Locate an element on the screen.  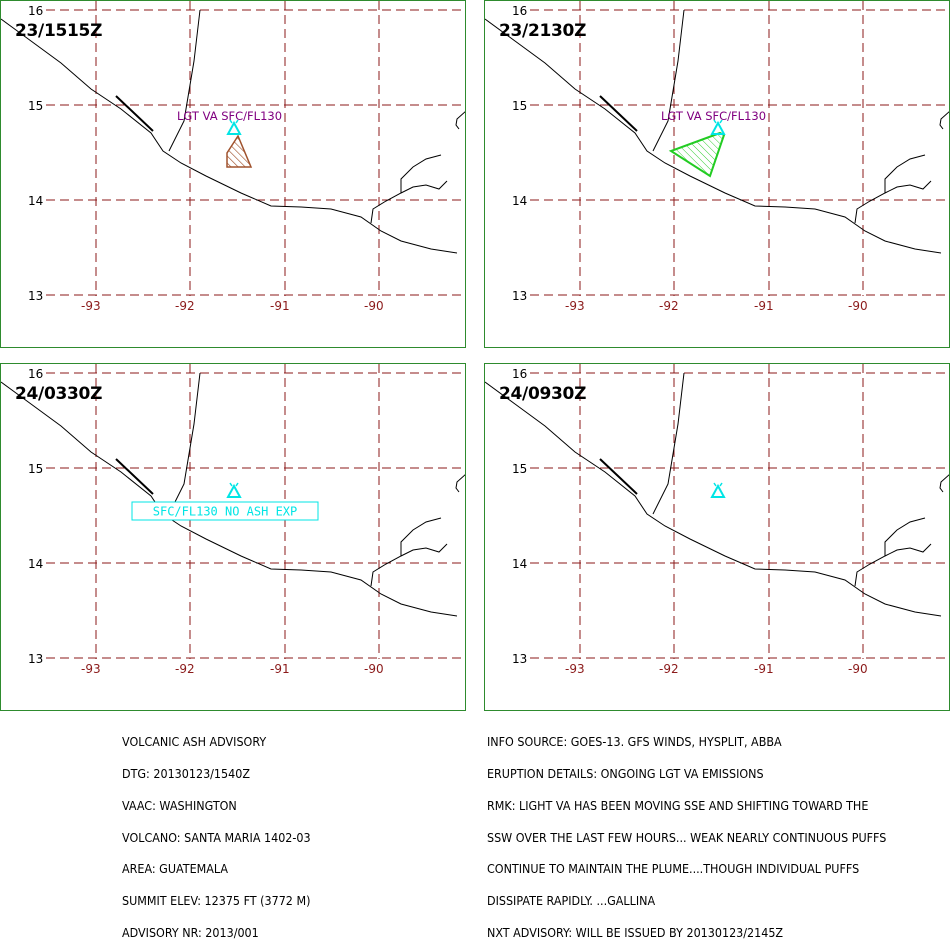
advisory-line: DISSIPATE RAPIDLY. ...GALLINA is located at coordinates (571, 901).